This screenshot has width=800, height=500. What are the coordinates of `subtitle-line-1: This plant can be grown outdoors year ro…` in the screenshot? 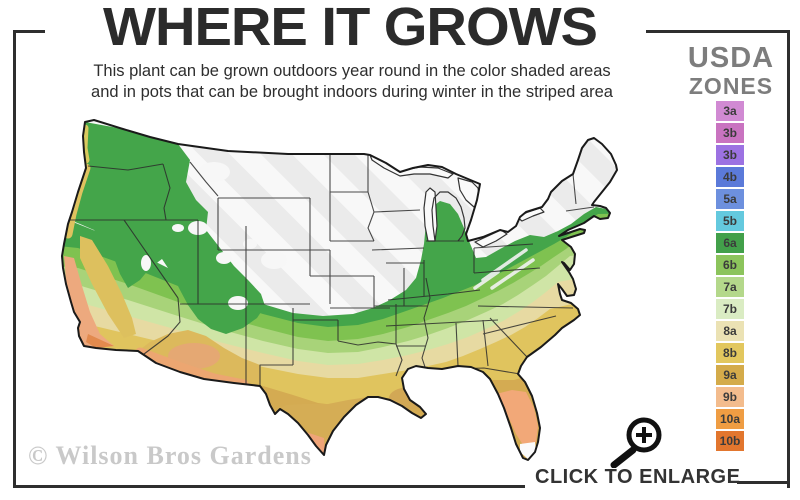 It's located at (352, 71).